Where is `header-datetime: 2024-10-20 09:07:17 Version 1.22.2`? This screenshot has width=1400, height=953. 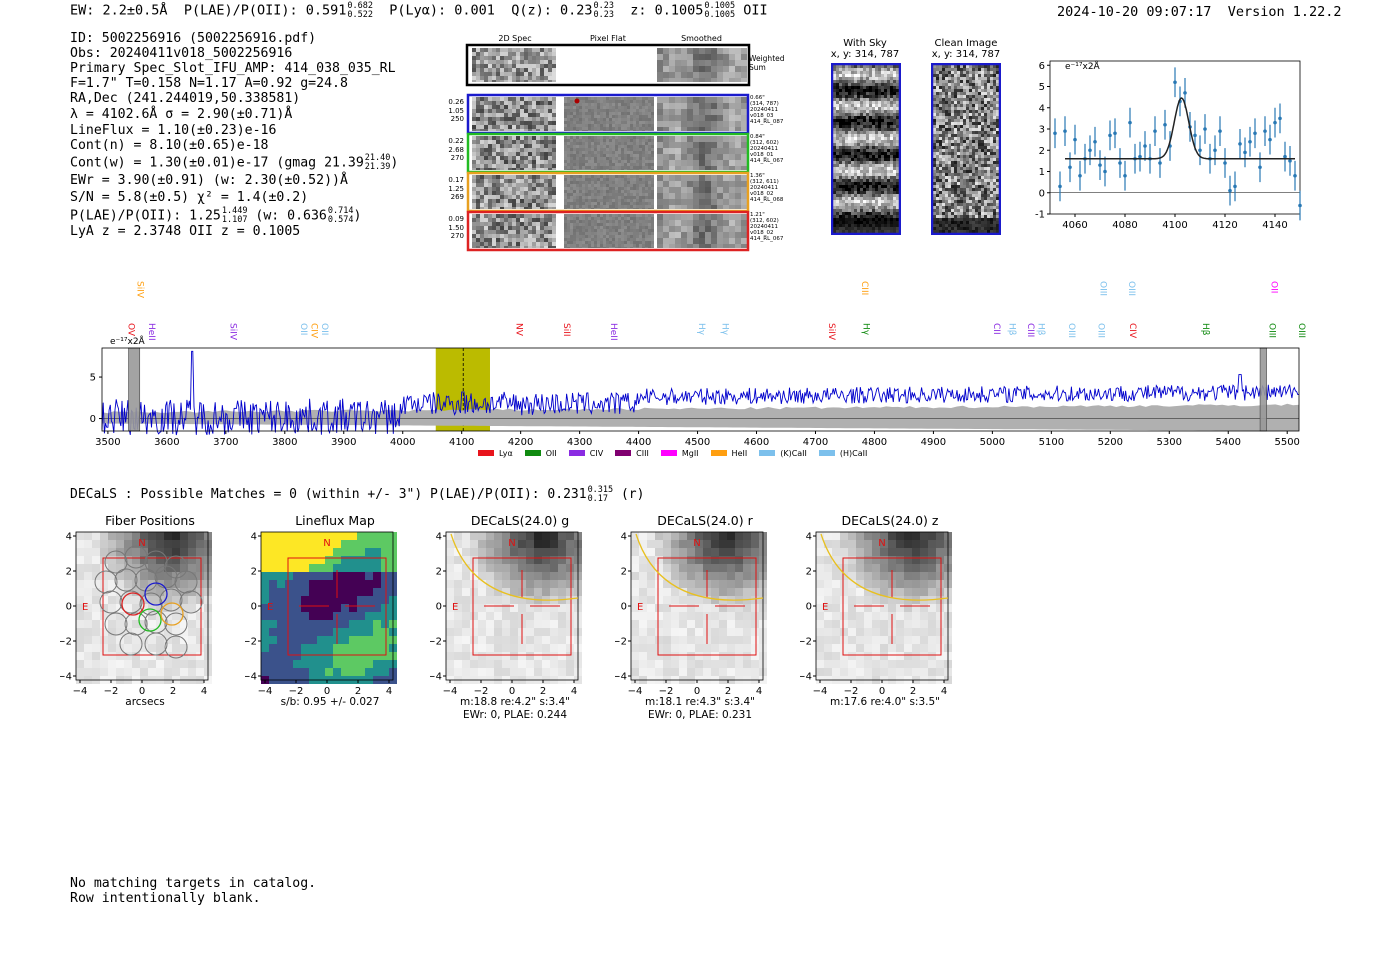
header-datetime: 2024-10-20 09:07:17 Version 1.22.2 is located at coordinates (1199, 12).